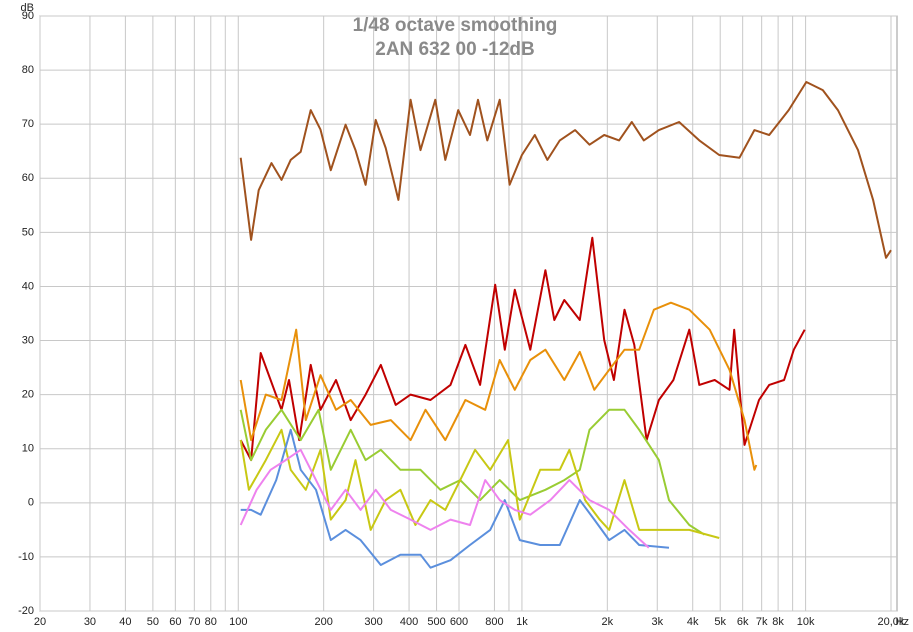 This screenshot has width=913, height=632. Describe the element at coordinates (28, 124) in the screenshot. I see `y-tick-label: 70` at that location.